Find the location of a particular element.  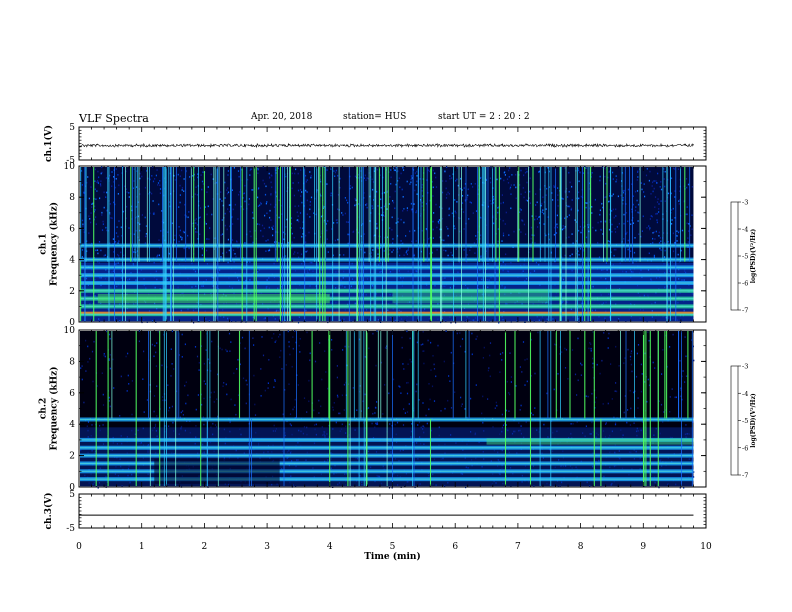

ch3-waveform-xticks is located at coordinates (392, 511).